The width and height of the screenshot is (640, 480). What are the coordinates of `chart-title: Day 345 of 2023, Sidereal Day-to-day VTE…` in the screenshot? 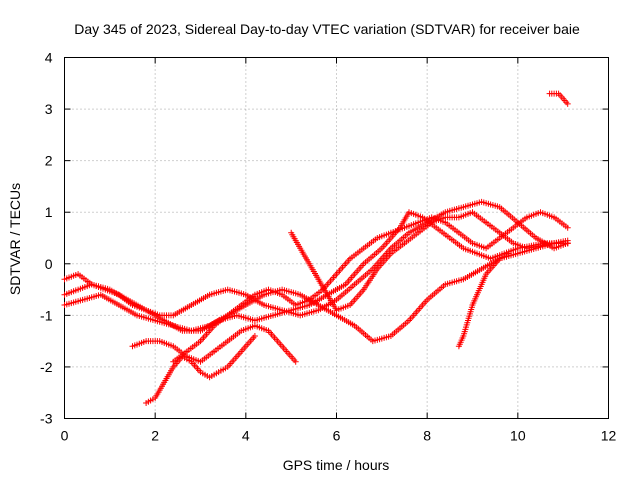 It's located at (327, 29).